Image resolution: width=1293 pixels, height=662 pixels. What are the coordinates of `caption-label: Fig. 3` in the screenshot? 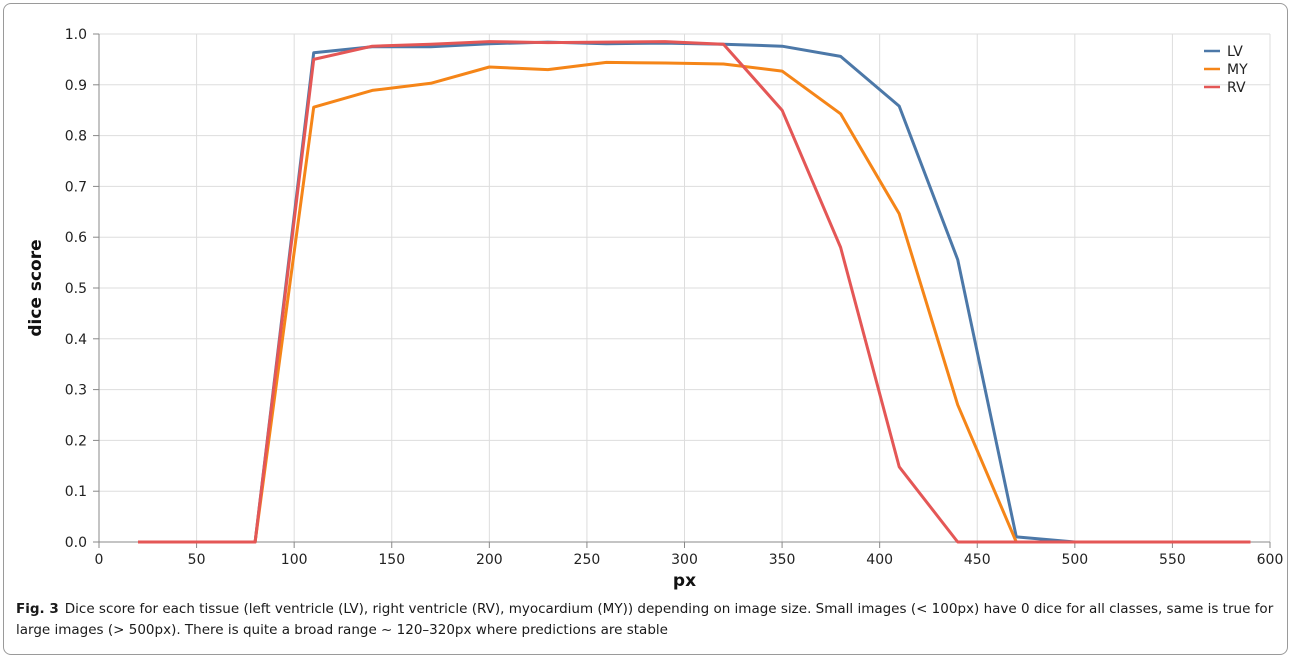 It's located at (37, 609).